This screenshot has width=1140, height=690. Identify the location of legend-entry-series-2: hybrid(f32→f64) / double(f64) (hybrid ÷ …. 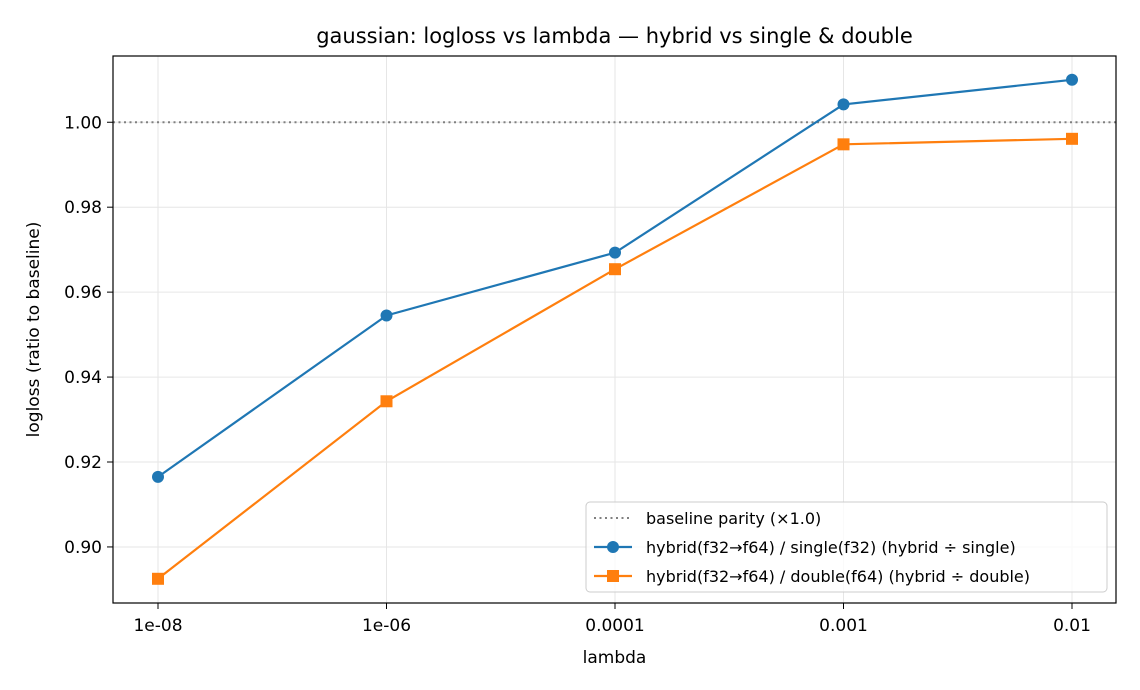
(812, 576).